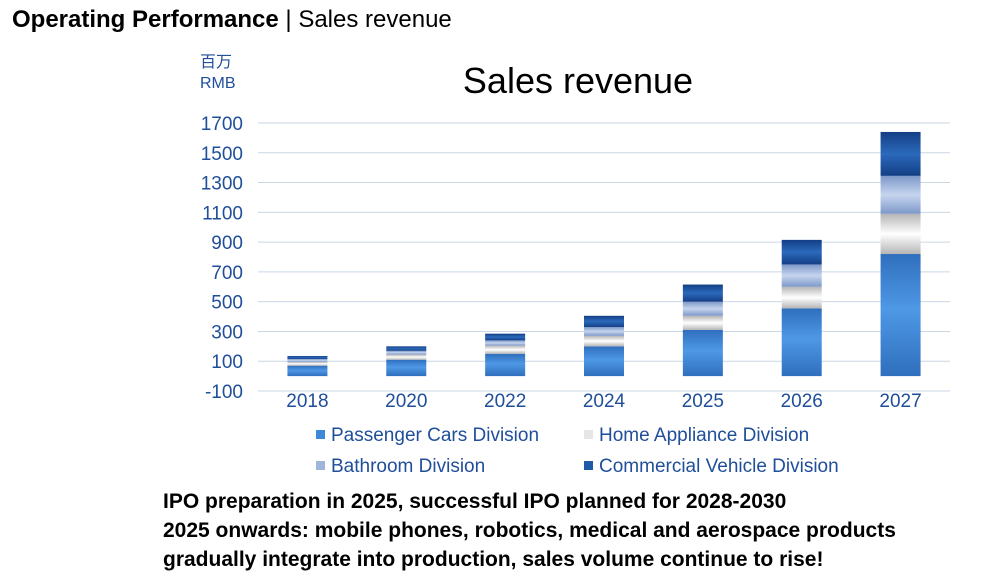 Image resolution: width=994 pixels, height=582 pixels. Describe the element at coordinates (578, 80) in the screenshot. I see `chart-title: Sales revenue` at that location.